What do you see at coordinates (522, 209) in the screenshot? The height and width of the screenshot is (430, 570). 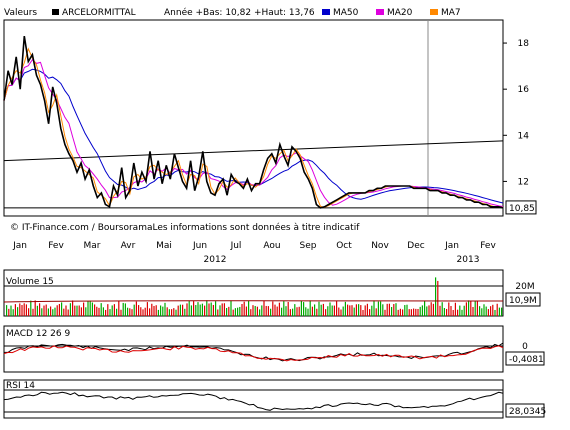 I see `price-last-value: 10,85` at bounding box center [522, 209].